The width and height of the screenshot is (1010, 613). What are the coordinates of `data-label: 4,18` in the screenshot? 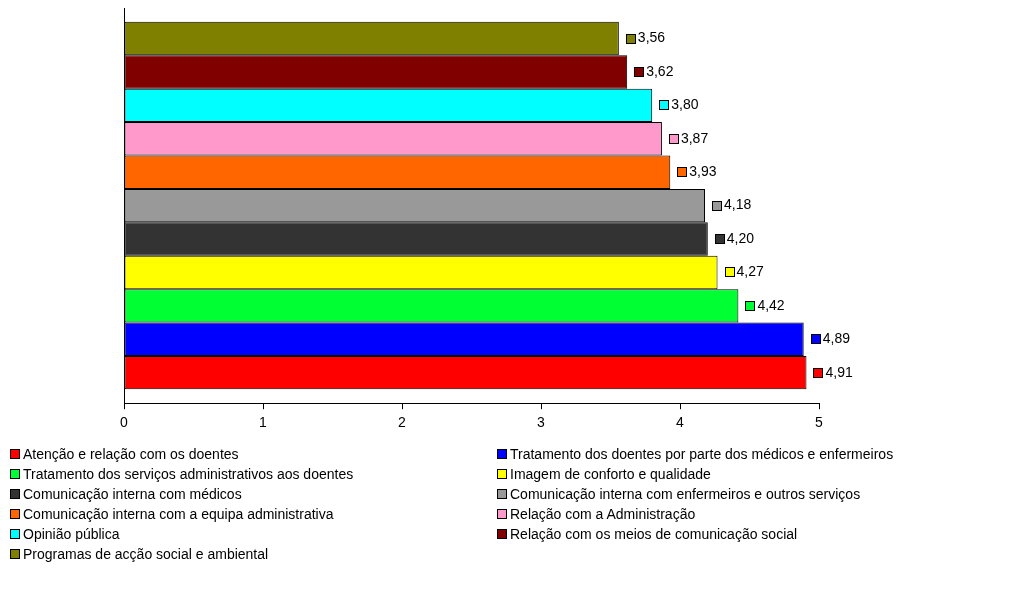 It's located at (738, 204).